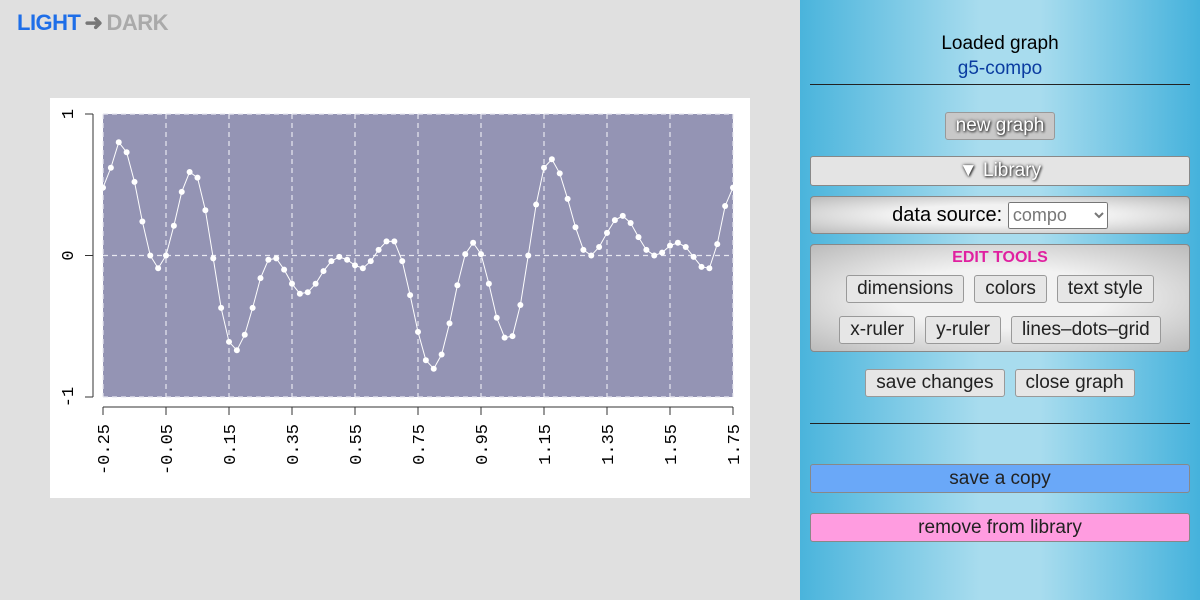 The image size is (1200, 600). What do you see at coordinates (105, 449) in the screenshot?
I see `x-tick-label: -0.25` at bounding box center [105, 449].